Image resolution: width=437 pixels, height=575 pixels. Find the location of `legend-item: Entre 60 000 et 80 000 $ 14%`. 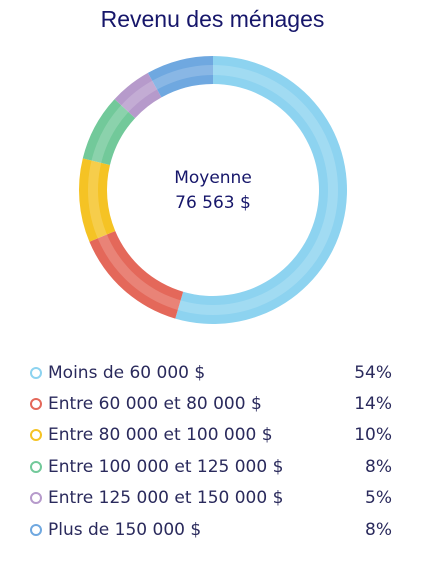

legend-item: Entre 60 000 et 80 000 $ 14% is located at coordinates (211, 403).